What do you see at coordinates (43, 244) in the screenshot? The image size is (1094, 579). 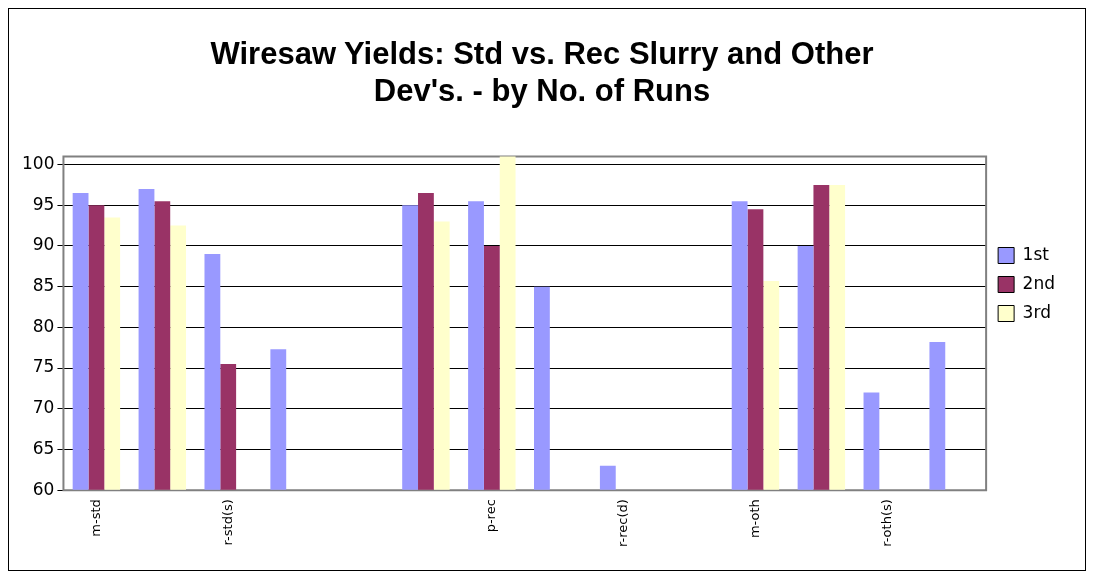 I see `y-tick-label: 90` at bounding box center [43, 244].